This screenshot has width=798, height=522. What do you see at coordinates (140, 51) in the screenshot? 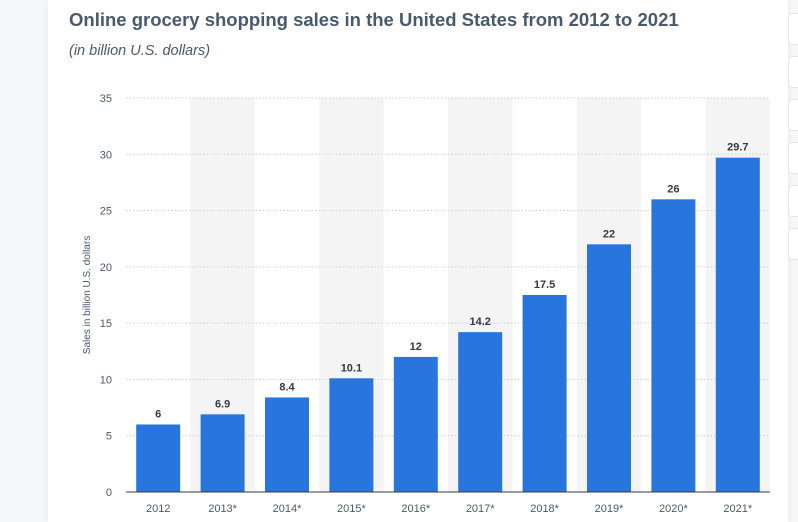
I see `chart-subtitle: (in billion U.S. dollars)` at bounding box center [140, 51].